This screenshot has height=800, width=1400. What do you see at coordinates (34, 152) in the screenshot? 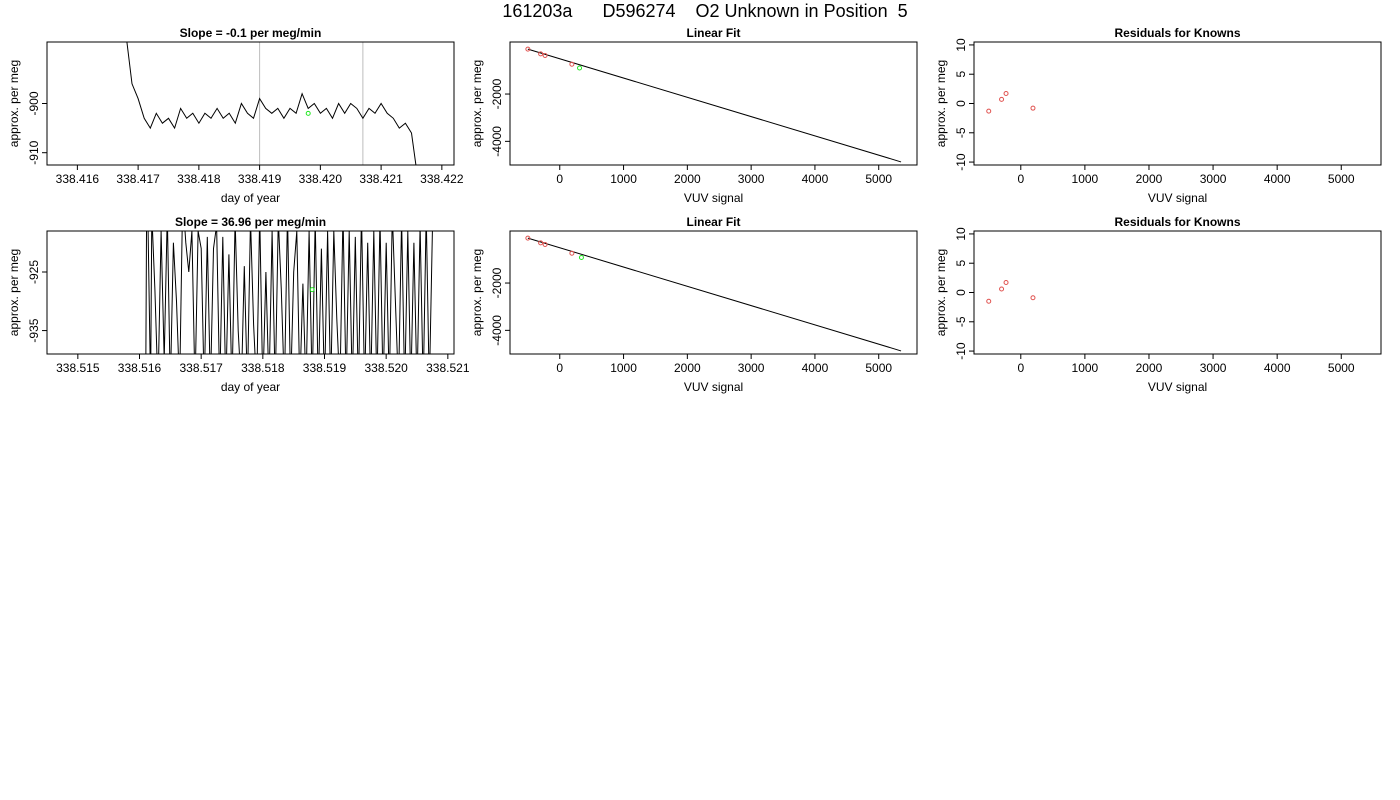
I see `y-tick-label: -910` at bounding box center [34, 152].